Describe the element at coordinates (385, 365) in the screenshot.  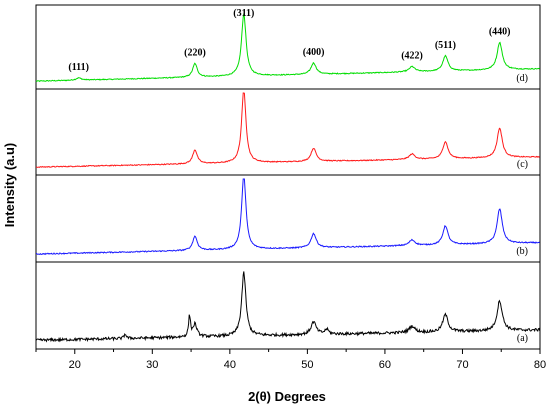
I see `x-tick-label: 60` at that location.